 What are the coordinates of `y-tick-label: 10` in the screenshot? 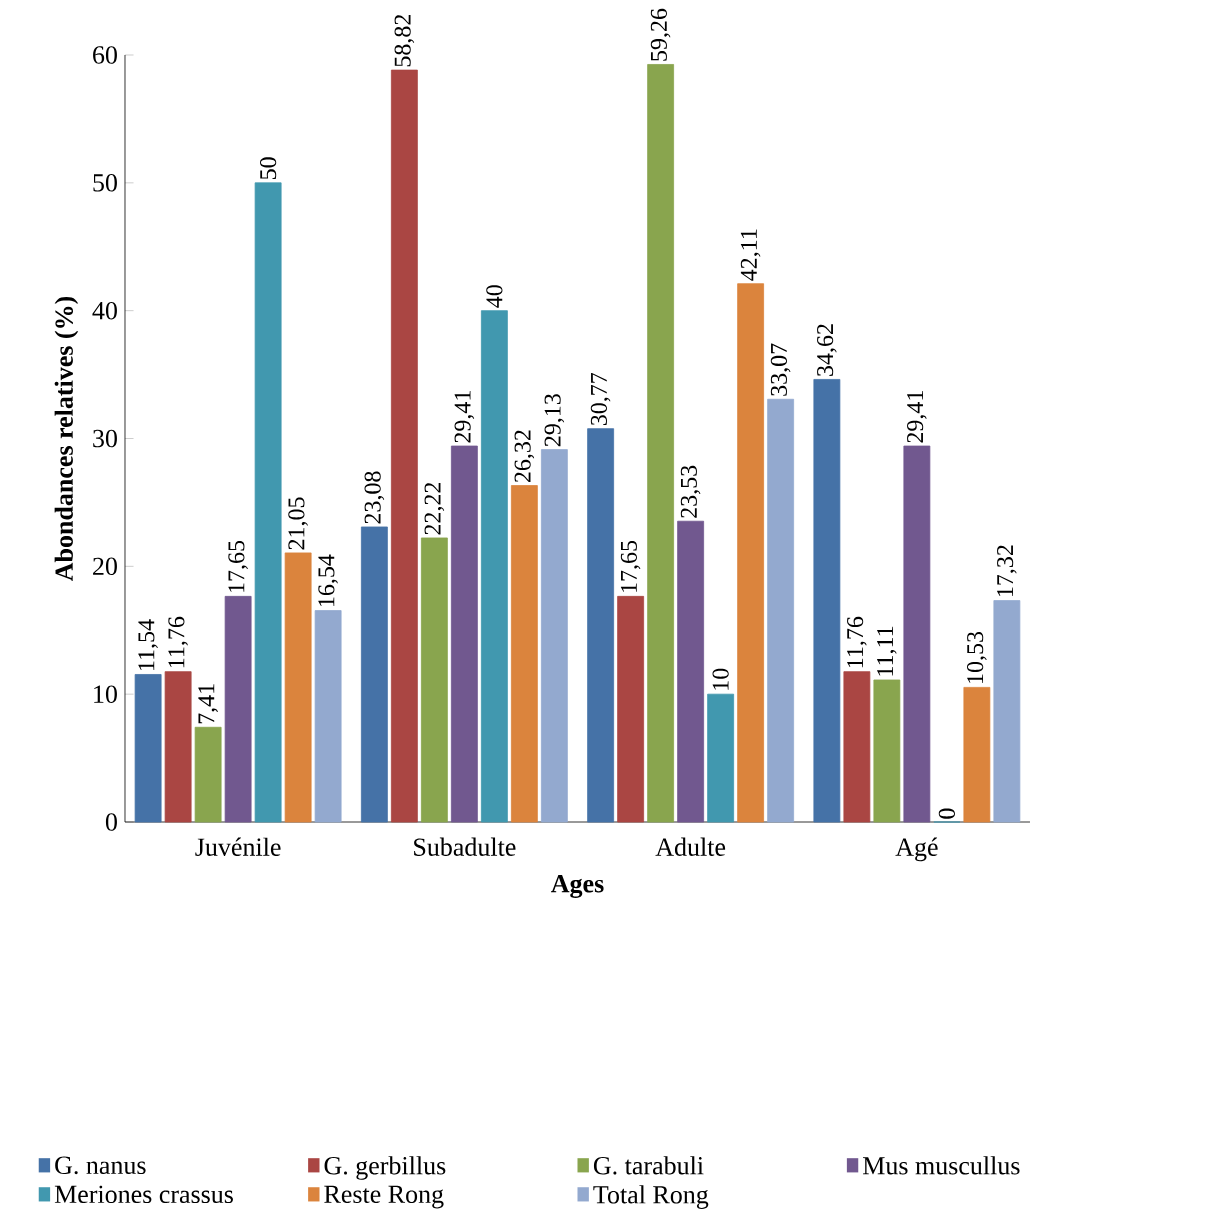 It's located at (105, 694).